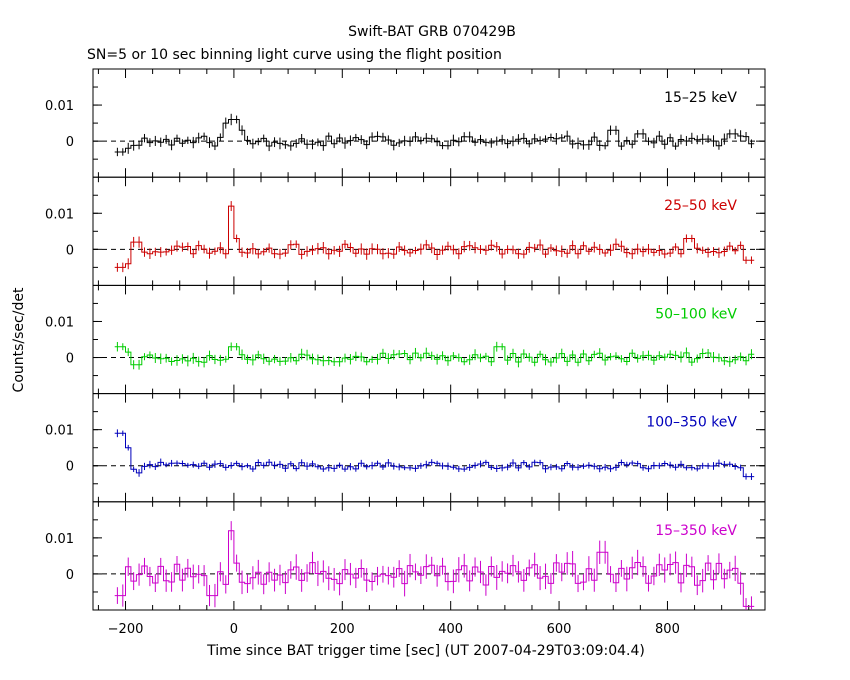 Image resolution: width=850 pixels, height=680 pixels. I want to click on y-axis-label: Counts/sec/det, so click(19, 339).